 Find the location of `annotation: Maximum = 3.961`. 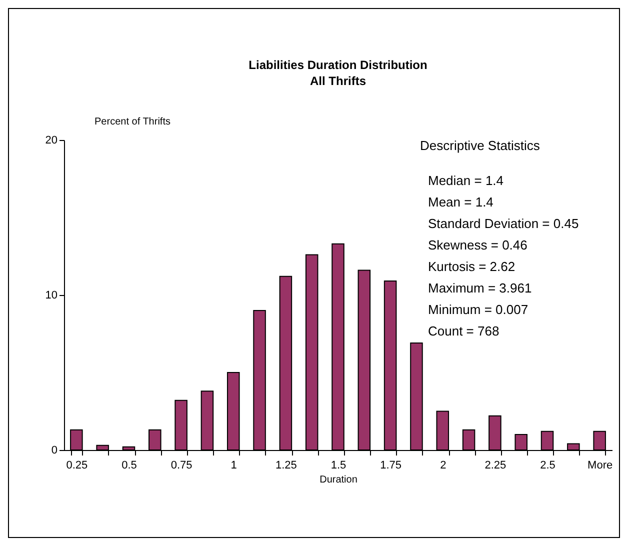

annotation: Maximum = 3.961 is located at coordinates (480, 288).